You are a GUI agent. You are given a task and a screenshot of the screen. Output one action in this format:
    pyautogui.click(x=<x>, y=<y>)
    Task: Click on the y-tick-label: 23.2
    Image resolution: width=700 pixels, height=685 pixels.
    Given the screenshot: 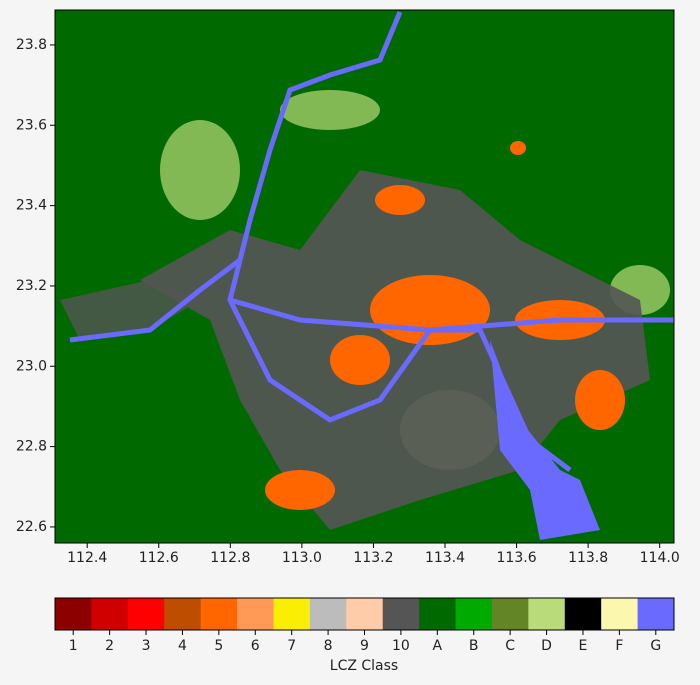 What is the action you would take?
    pyautogui.click(x=31, y=286)
    